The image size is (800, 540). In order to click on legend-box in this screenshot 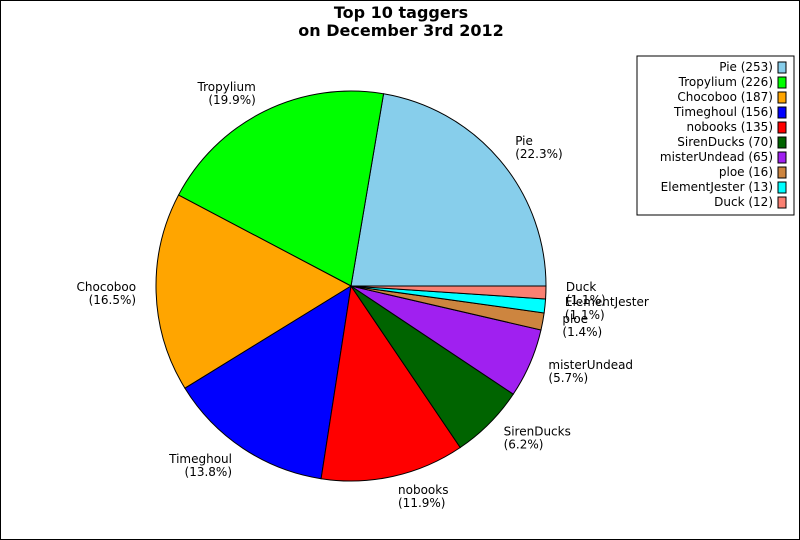, I will do `click(715, 135)`.